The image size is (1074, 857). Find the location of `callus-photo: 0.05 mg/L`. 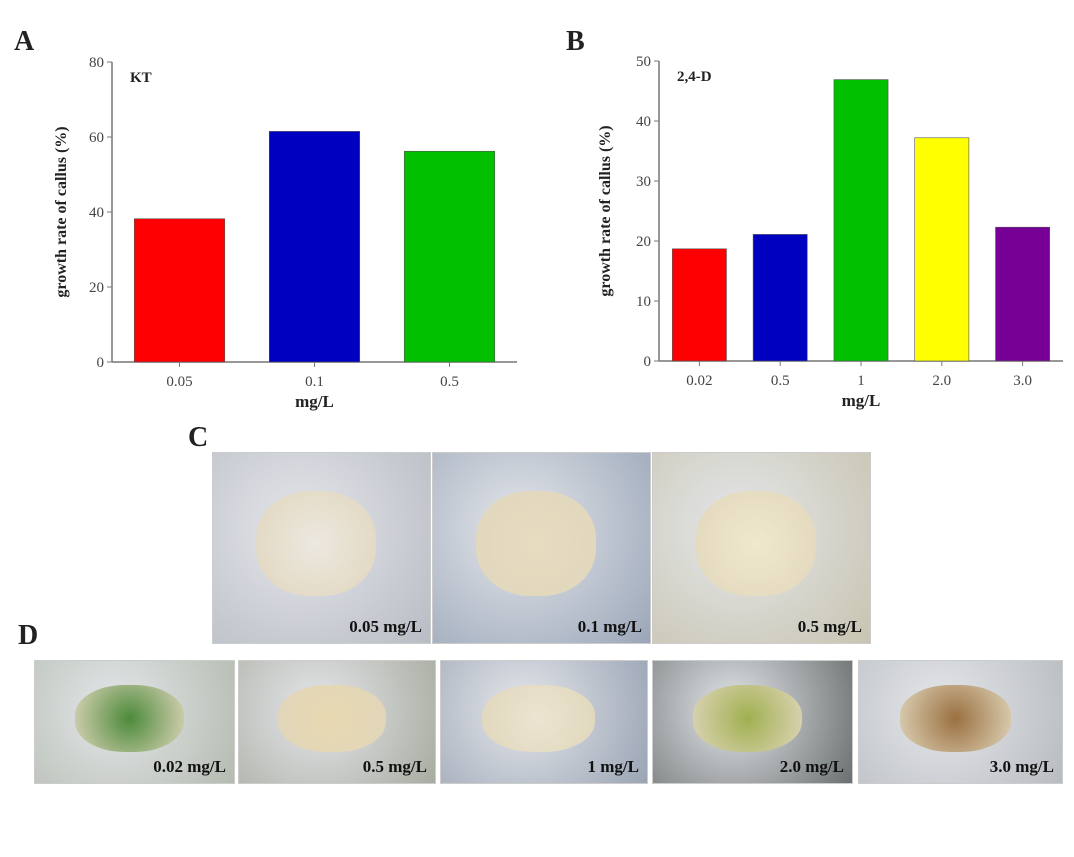

callus-photo: 0.05 mg/L is located at coordinates (321, 548).